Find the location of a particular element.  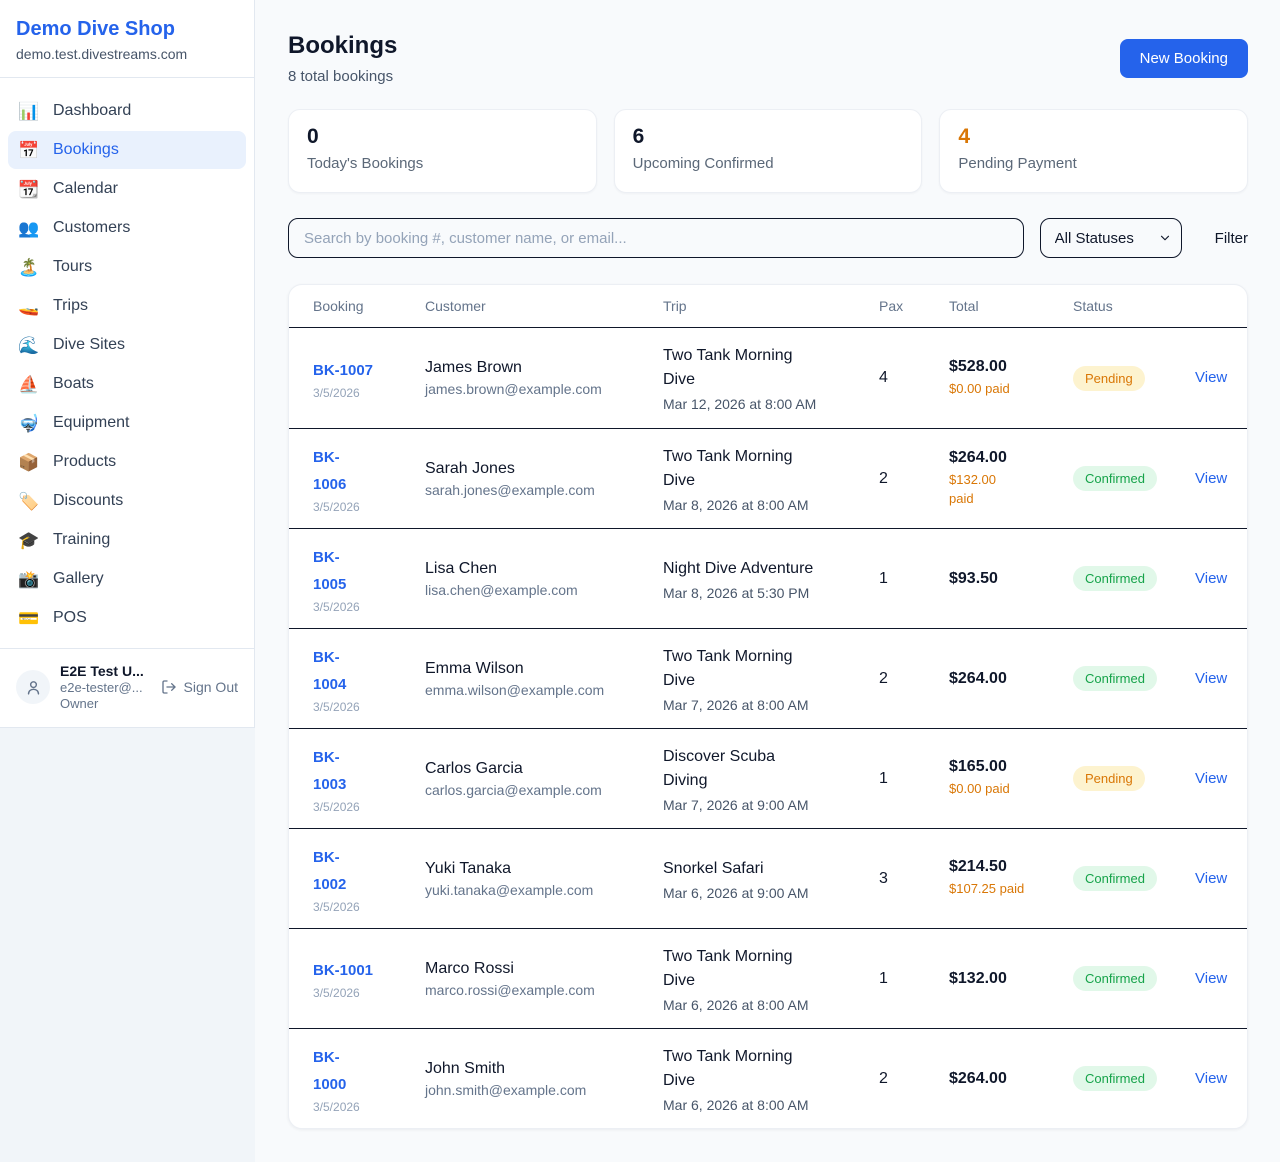

total-amount: $528.00 is located at coordinates (978, 366).